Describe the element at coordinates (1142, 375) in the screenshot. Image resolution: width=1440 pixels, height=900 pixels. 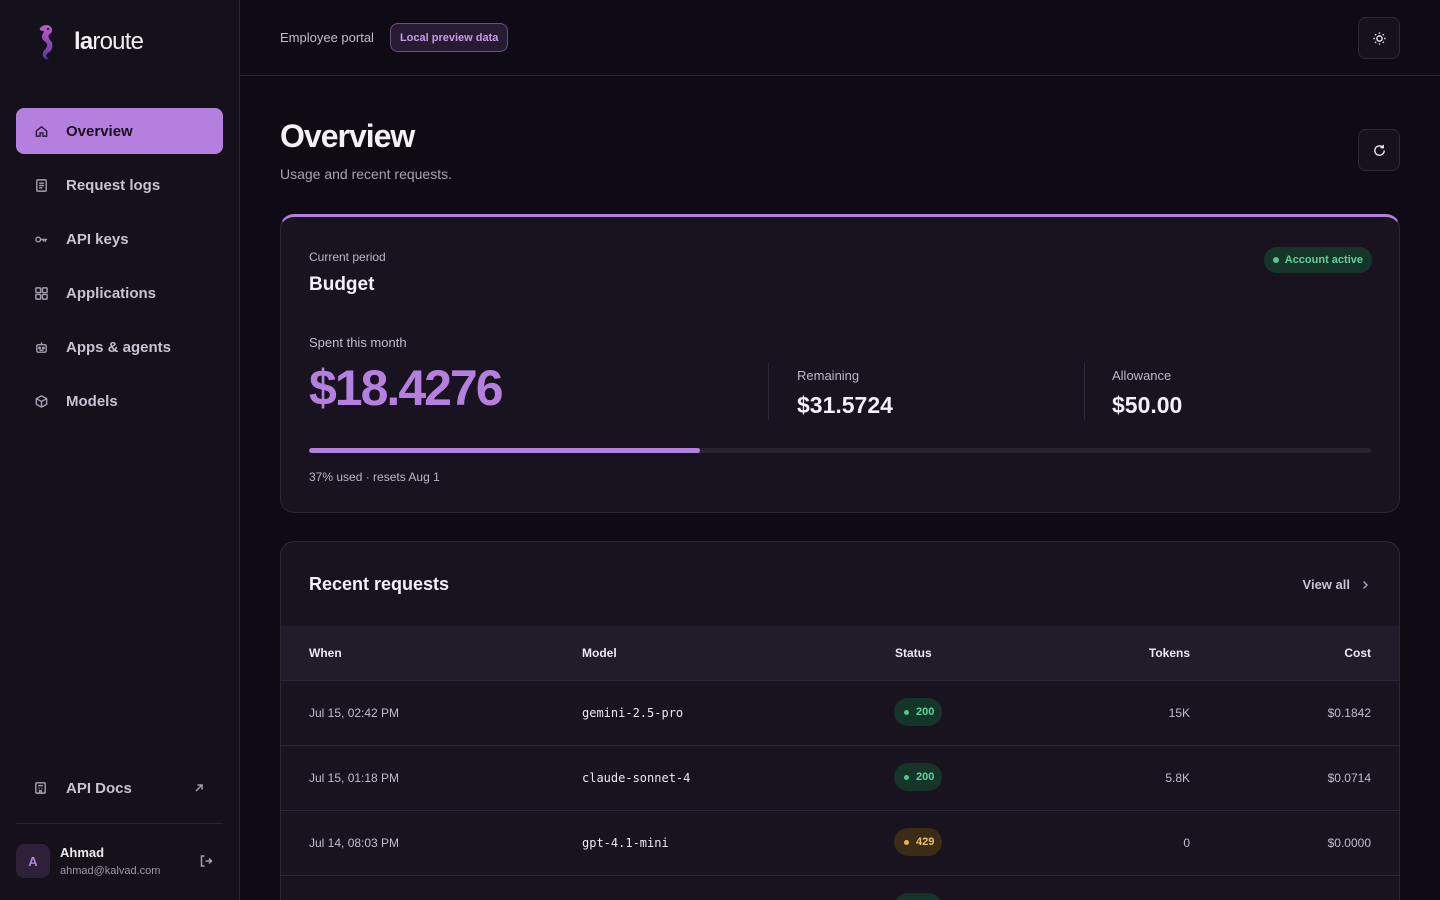
I see `allowance-label: Allowance` at that location.